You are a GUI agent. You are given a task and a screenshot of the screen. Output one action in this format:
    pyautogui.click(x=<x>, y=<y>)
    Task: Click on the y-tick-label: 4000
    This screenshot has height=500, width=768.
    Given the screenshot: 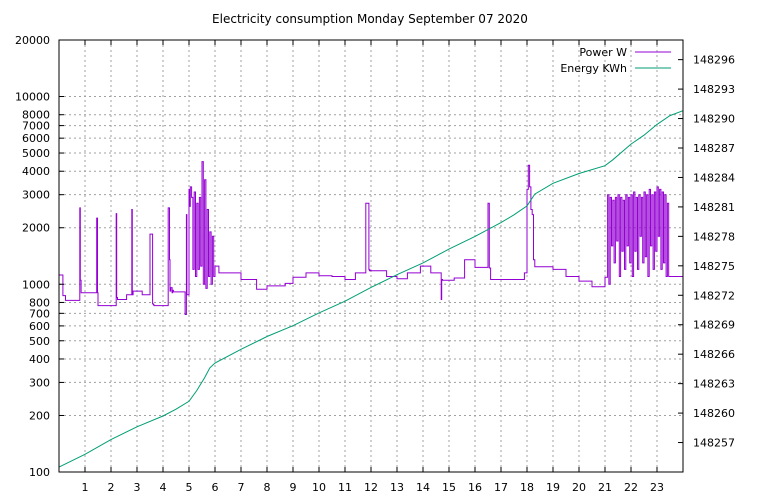 What is the action you would take?
    pyautogui.click(x=36, y=171)
    